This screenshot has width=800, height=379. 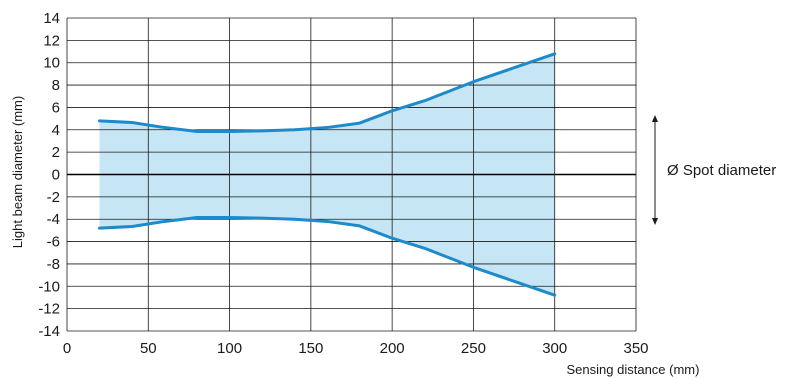 What do you see at coordinates (148, 348) in the screenshot?
I see `x-tick-label: 50` at bounding box center [148, 348].